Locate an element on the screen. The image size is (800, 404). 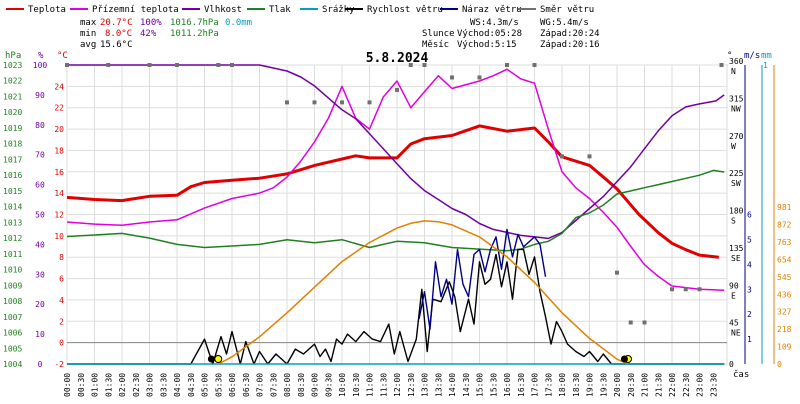
x-tick-label: 08:00 is located at coordinates (287, 385).